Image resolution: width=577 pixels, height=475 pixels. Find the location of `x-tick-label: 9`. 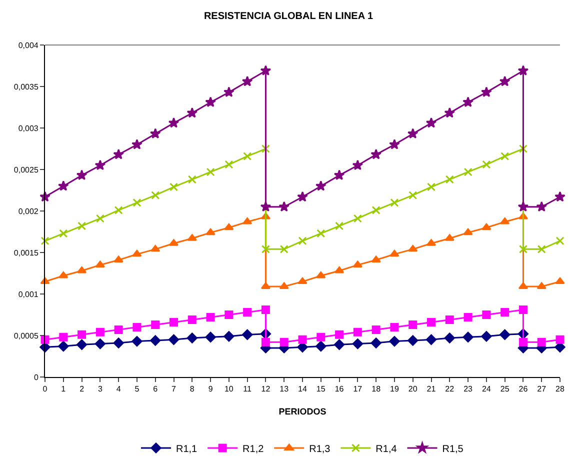

x-tick-label: 9 is located at coordinates (211, 389).